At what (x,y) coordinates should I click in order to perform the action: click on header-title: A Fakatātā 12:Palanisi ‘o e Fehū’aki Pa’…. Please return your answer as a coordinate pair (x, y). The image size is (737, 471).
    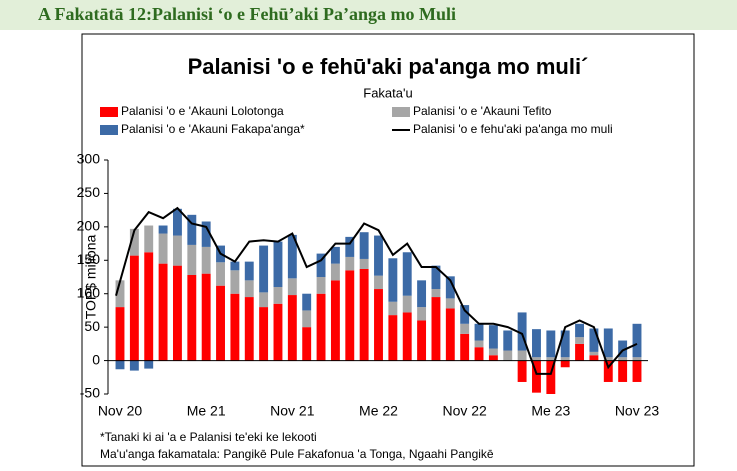
    Looking at the image, I should click on (247, 14).